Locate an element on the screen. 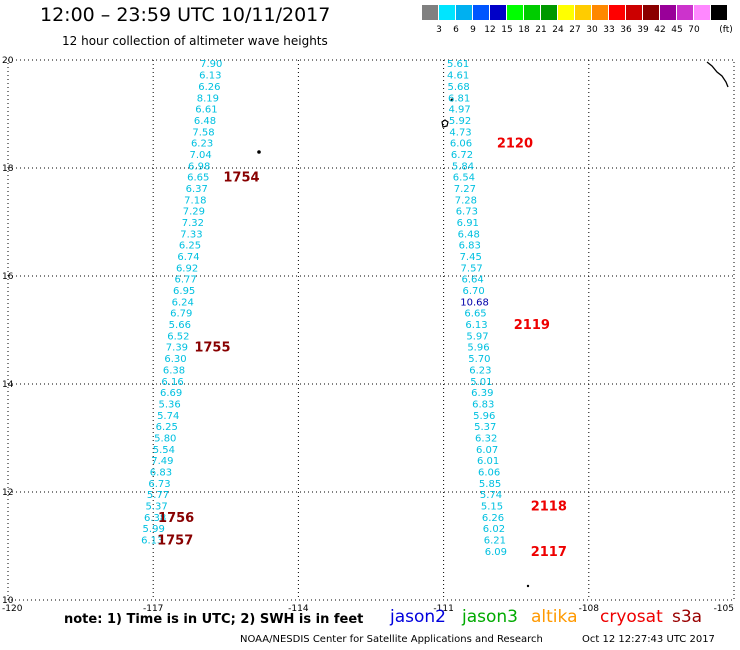 The image size is (740, 650). wave-height-value: 7.33 is located at coordinates (191, 234).